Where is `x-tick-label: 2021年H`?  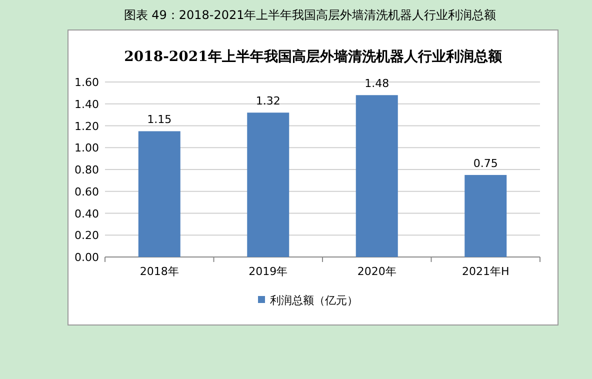 x-tick-label: 2021年H is located at coordinates (486, 271).